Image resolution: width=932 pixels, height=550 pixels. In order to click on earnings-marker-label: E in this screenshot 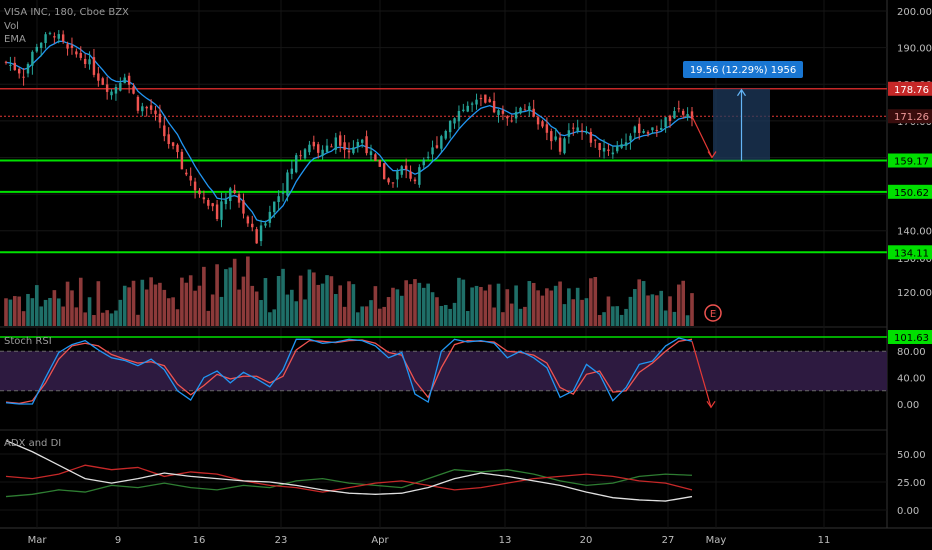, I will do `click(713, 314)`.